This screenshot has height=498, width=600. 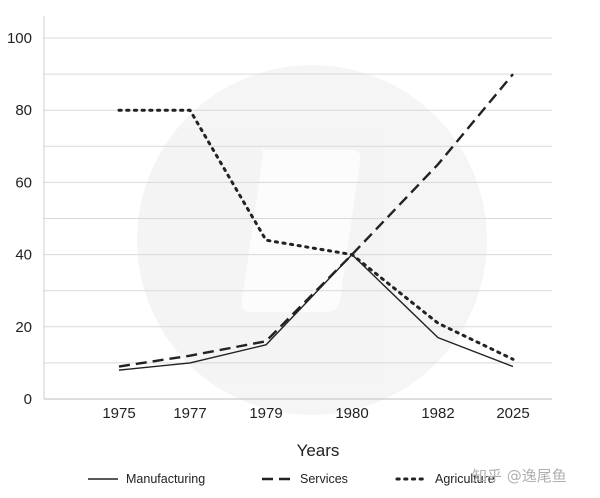 I want to click on x-tick-label: 1980, so click(x=351, y=413).